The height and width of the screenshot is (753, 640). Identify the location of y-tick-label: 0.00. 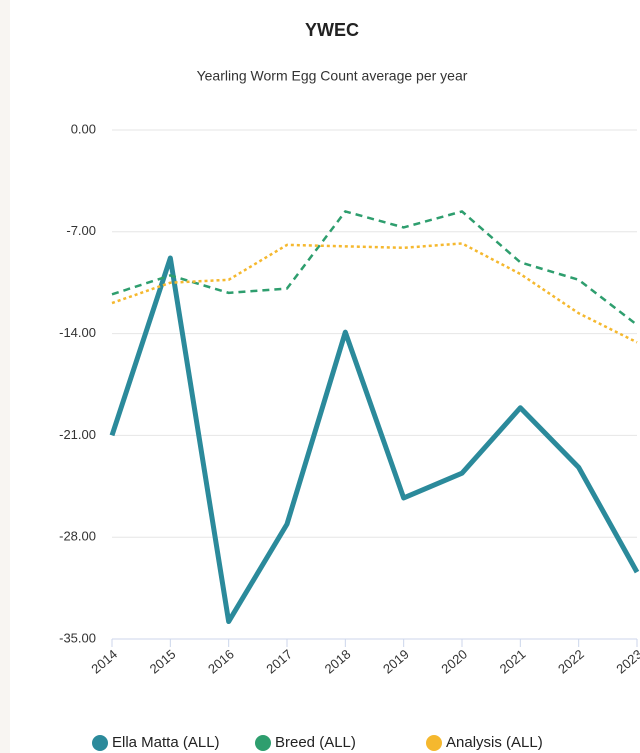
(83, 128).